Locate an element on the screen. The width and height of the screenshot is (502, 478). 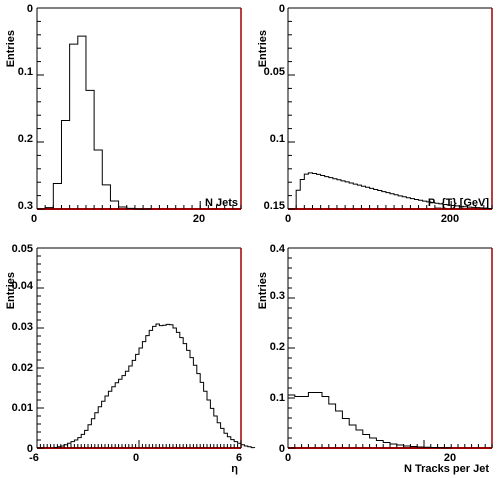
x-tick-label: 6 is located at coordinates (239, 458).